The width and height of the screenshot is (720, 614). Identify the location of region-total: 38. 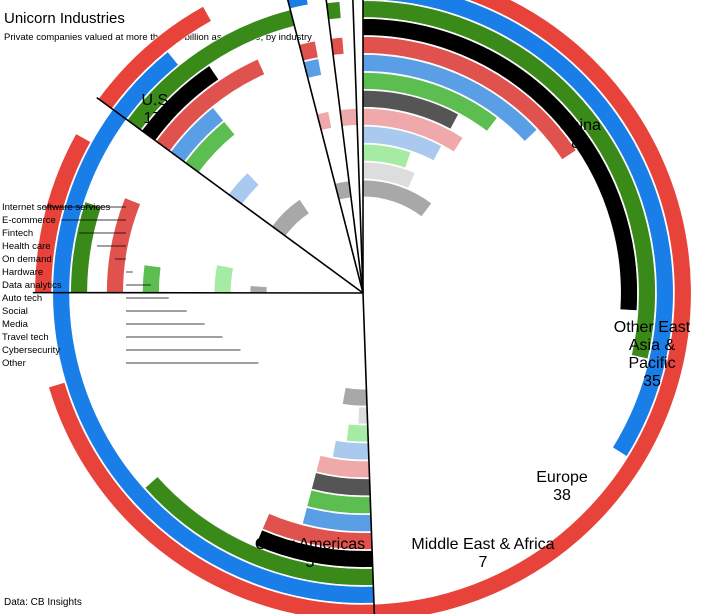
(562, 495).